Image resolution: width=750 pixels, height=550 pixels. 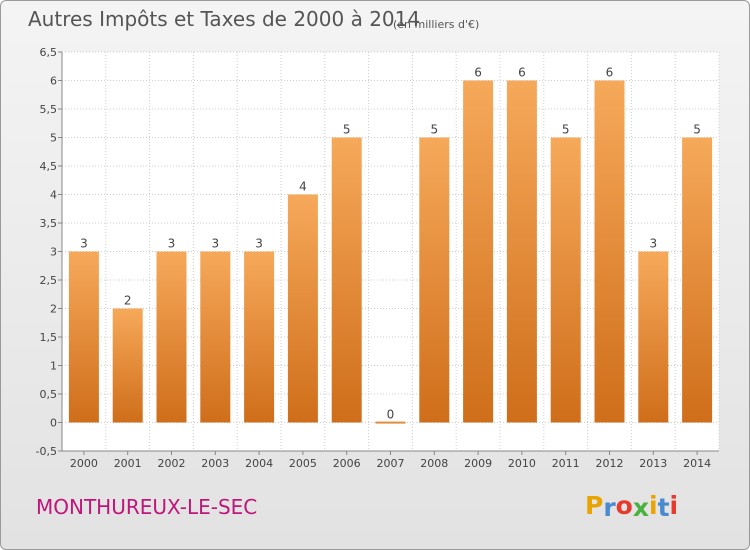 I want to click on x-tick-label: 2000, so click(x=84, y=463).